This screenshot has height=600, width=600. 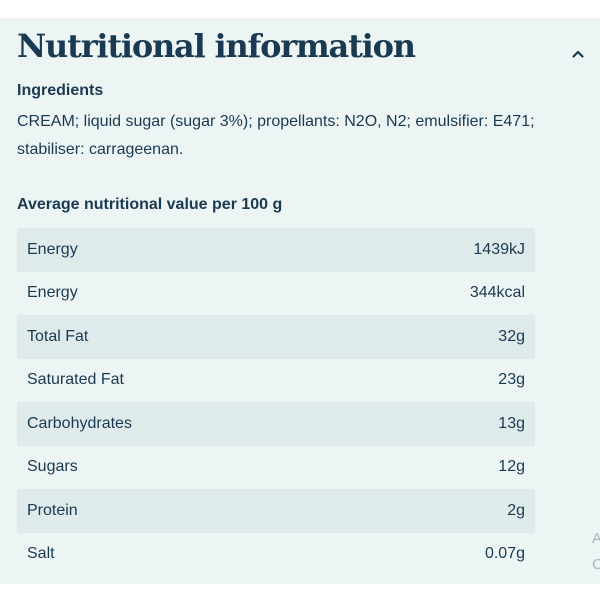 I want to click on nutrition-heading: Average nutritional value per 100 g, so click(x=150, y=204).